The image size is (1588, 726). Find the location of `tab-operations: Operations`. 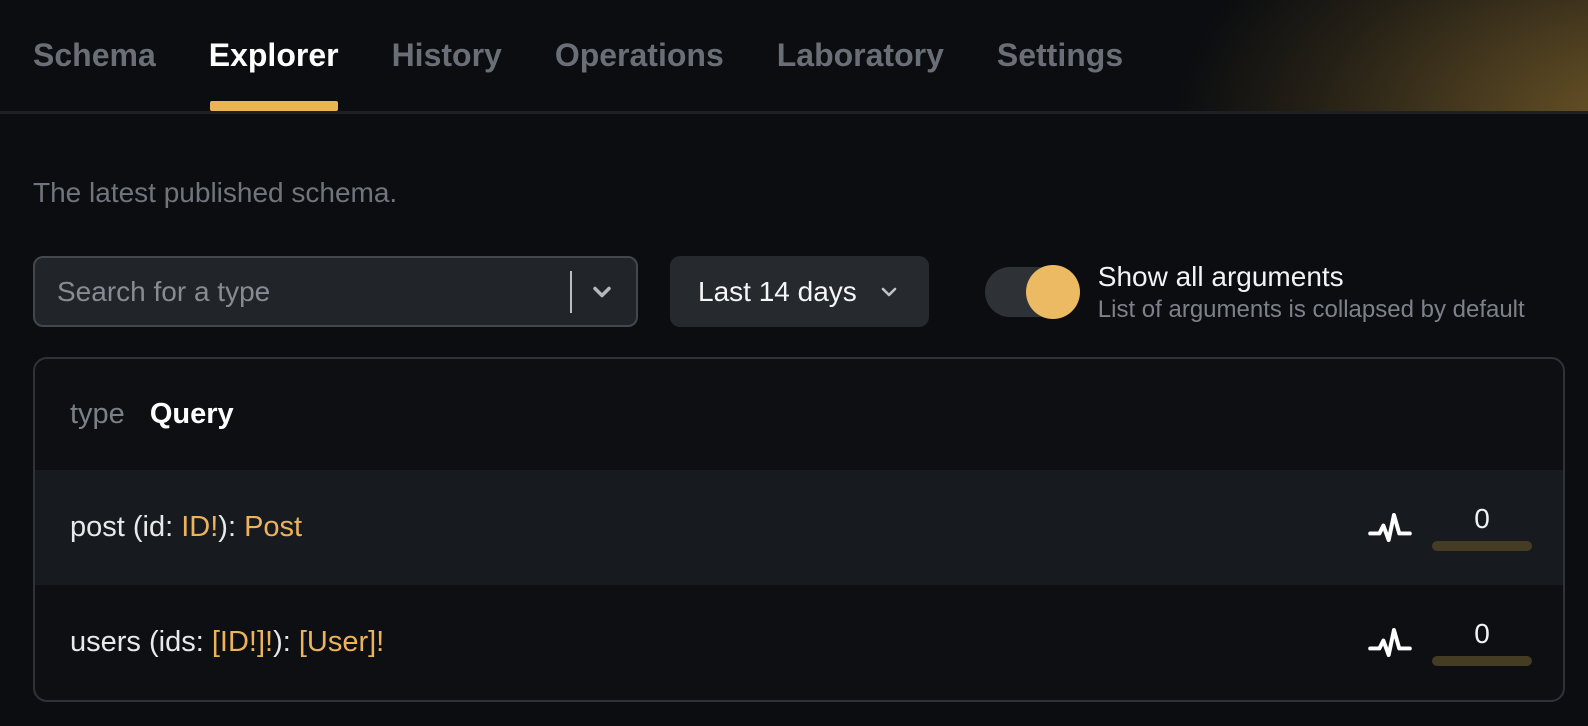

tab-operations: Operations is located at coordinates (639, 55).